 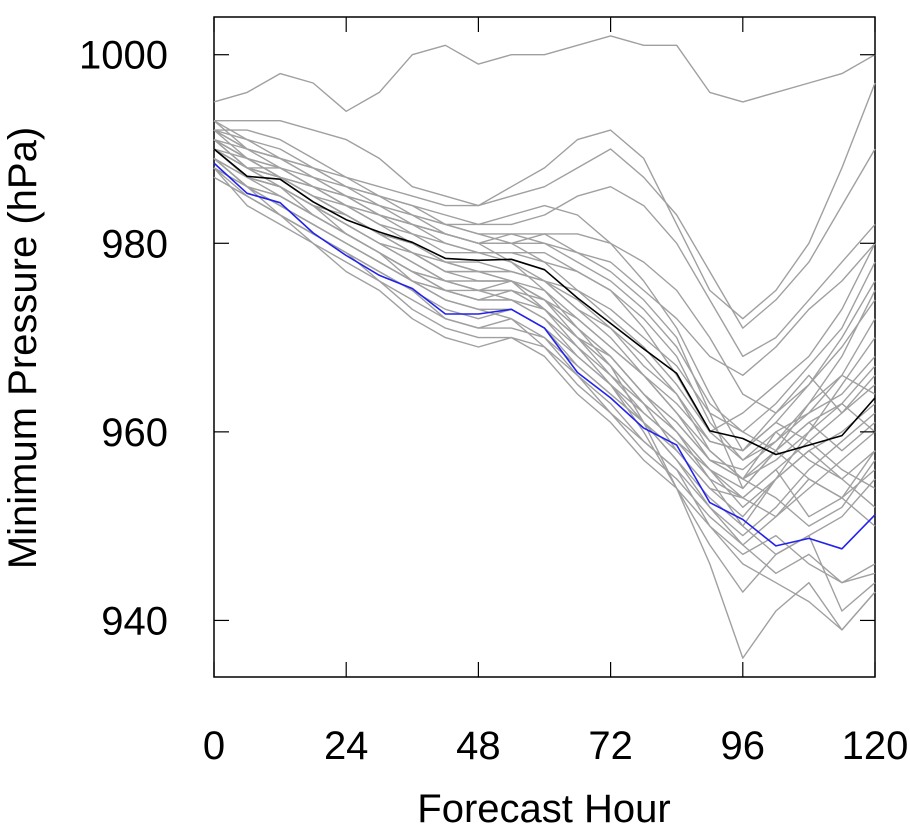 I want to click on x-axis-label: Forecast Hour, so click(x=543, y=807).